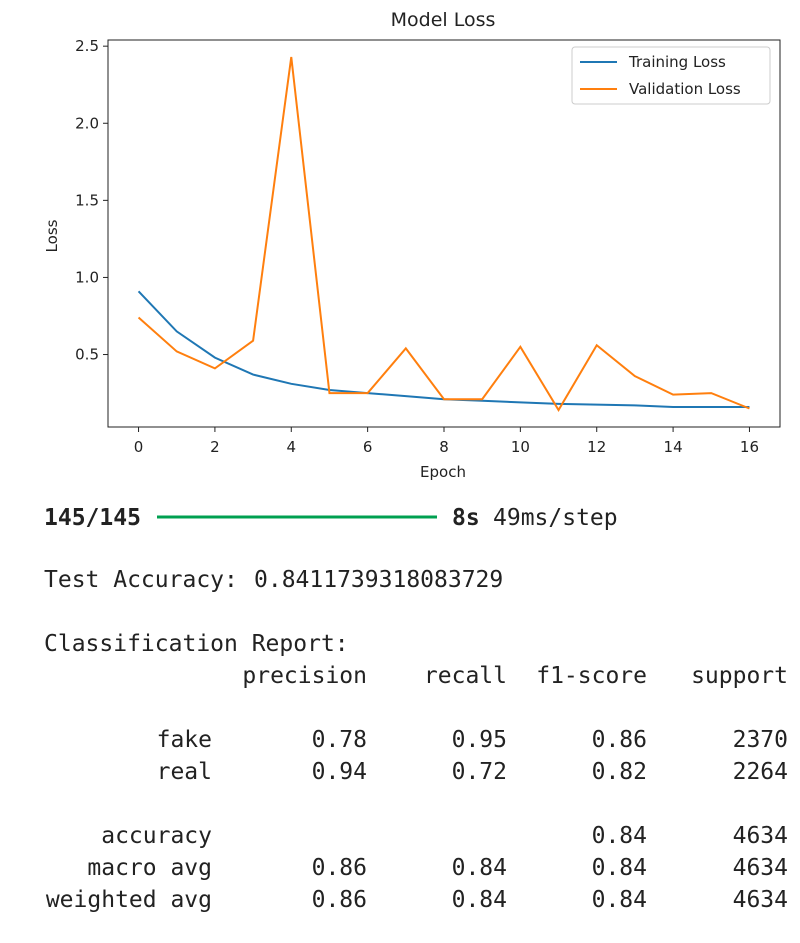 The height and width of the screenshot is (943, 800). I want to click on row-label: fake, so click(184, 740).